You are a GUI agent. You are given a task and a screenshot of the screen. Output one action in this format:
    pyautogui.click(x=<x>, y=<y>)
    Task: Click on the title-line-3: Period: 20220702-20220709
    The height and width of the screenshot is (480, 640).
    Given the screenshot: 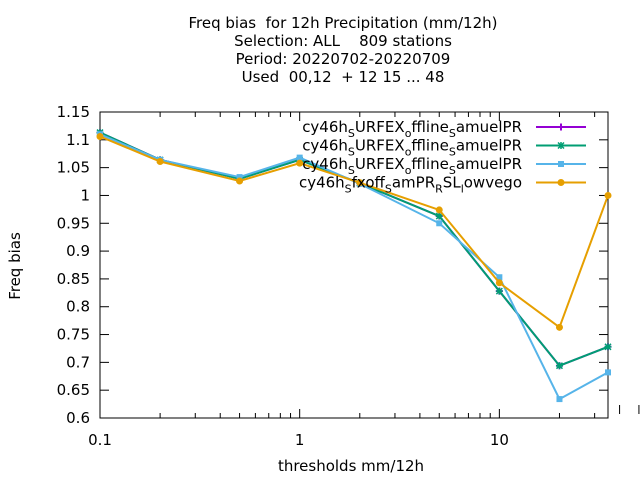 What is the action you would take?
    pyautogui.click(x=343, y=59)
    